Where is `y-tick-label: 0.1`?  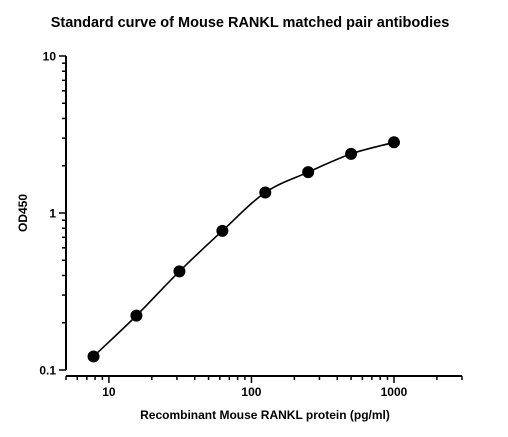 y-tick-label: 0.1 is located at coordinates (47, 371).